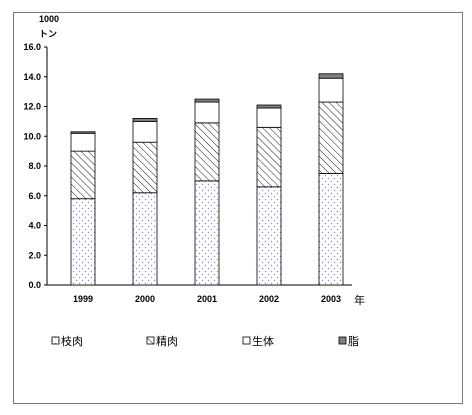 The height and width of the screenshot is (415, 472). I want to click on bar-2001-枝肉, so click(207, 233).